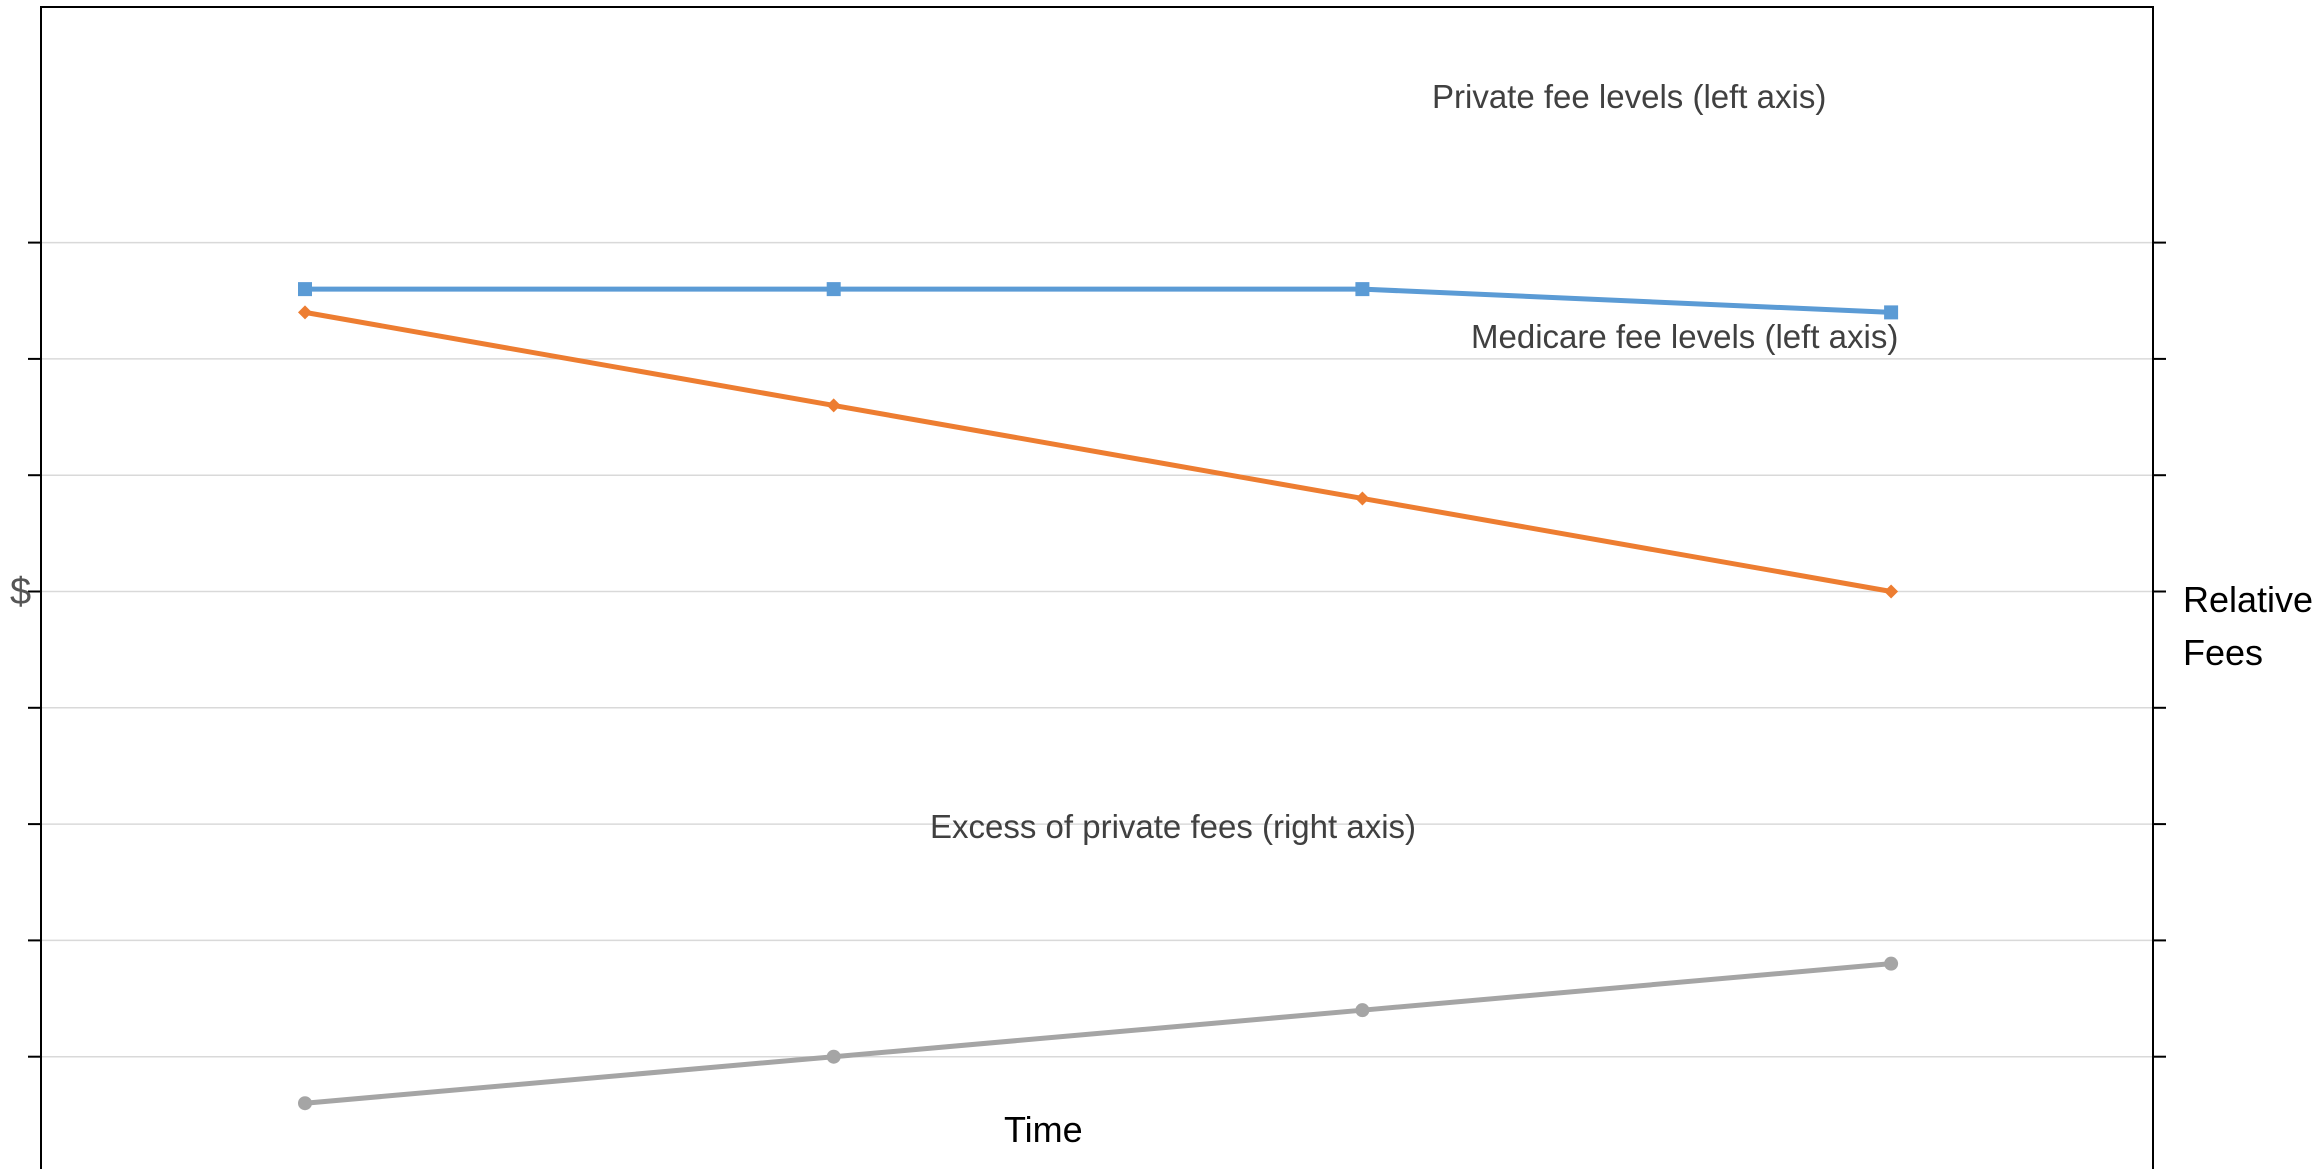  What do you see at coordinates (1173, 826) in the screenshot?
I see `series-label-2: Excess of private fees (right axis)` at bounding box center [1173, 826].